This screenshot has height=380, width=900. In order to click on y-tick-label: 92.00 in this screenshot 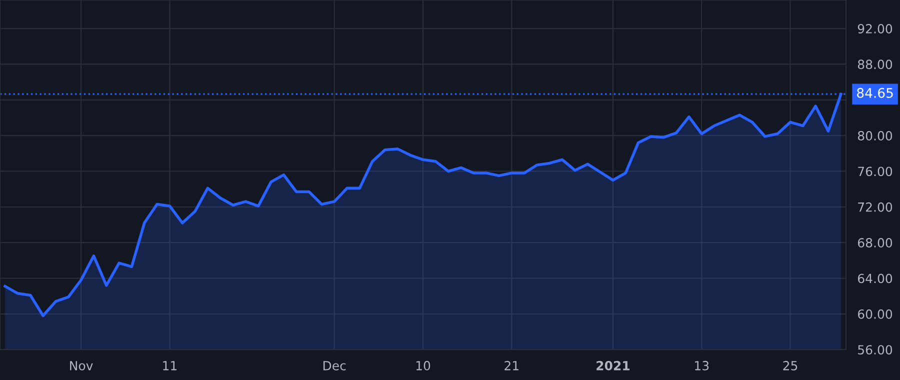, I will do `click(875, 29)`.